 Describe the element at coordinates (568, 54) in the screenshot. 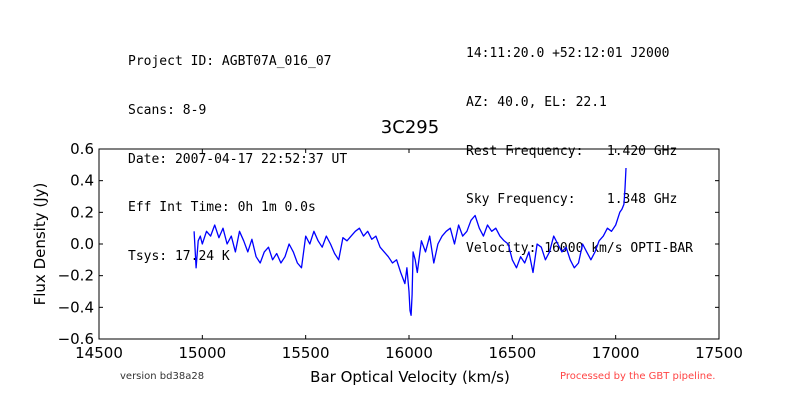

I see `coordinates-text: 14:11:20.0 +52:12:01 J2000` at that location.